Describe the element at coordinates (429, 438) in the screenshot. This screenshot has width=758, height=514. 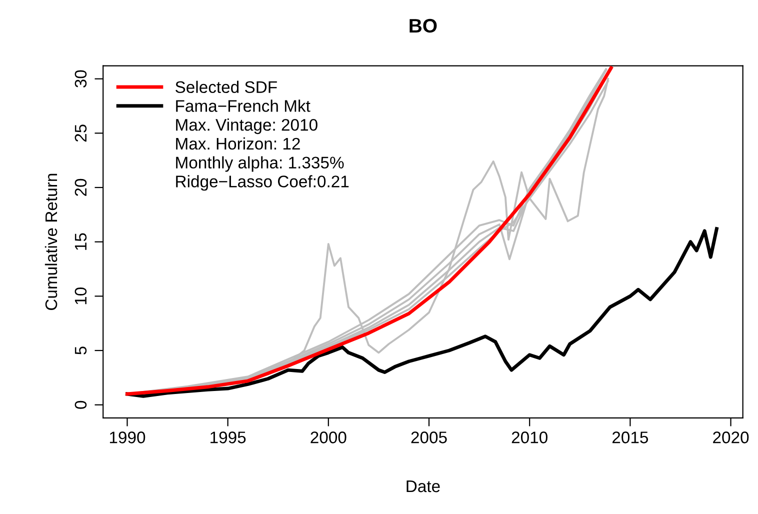
I see `x-tick-label: 2005` at that location.